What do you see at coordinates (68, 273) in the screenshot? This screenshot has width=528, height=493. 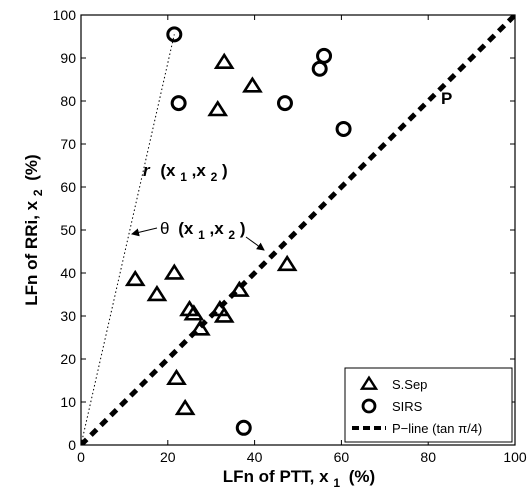 I see `y-tick-label: 40` at bounding box center [68, 273].